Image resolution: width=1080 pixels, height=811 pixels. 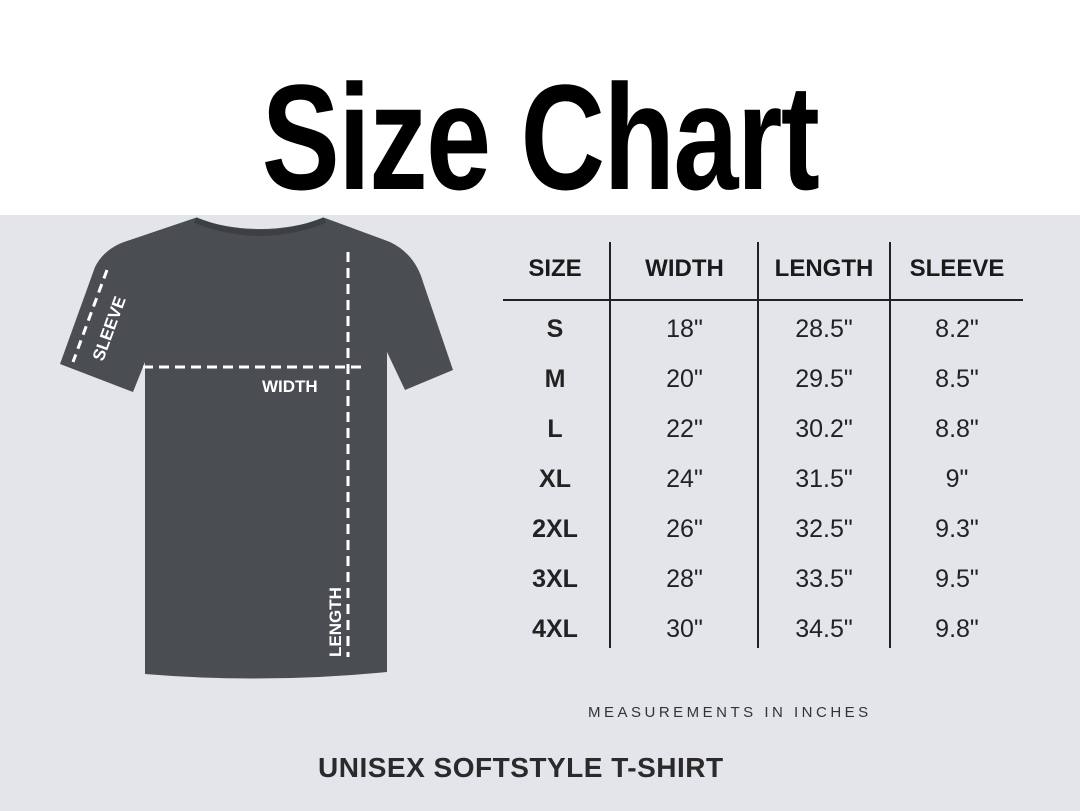 I want to click on size-cell: 3XL, so click(x=555, y=579).